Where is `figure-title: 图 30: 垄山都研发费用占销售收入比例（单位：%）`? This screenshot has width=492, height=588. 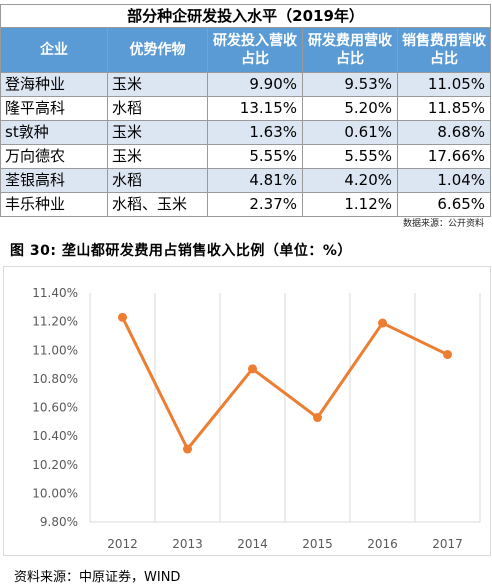 figure-title: 图 30: 垄山都研发费用占销售收入比例（单位：%） is located at coordinates (181, 251).